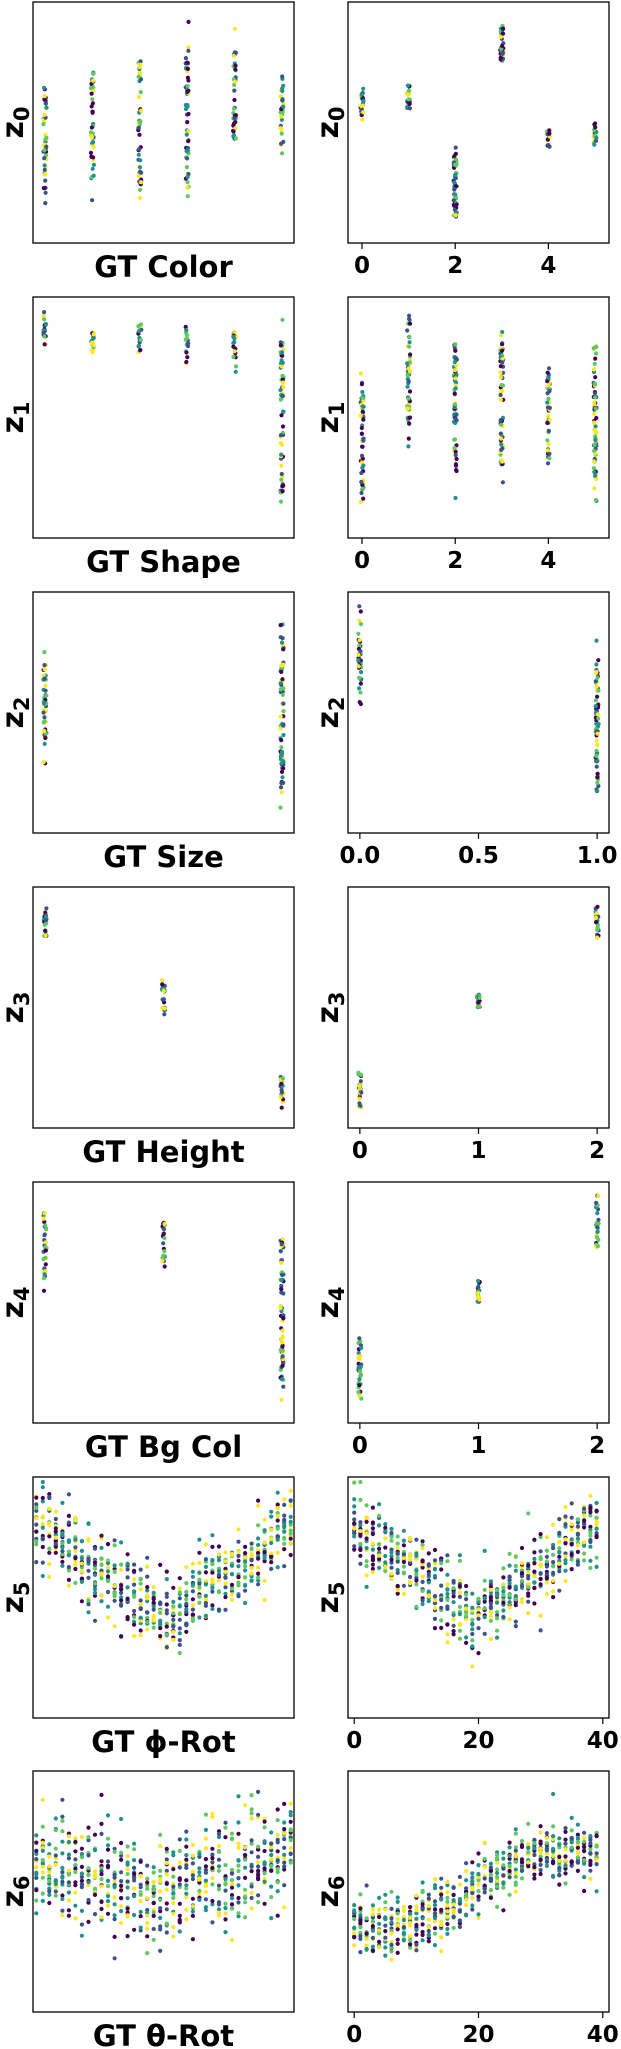 The image size is (621, 2049). I want to click on x-tick-label: 0, so click(354, 1741).